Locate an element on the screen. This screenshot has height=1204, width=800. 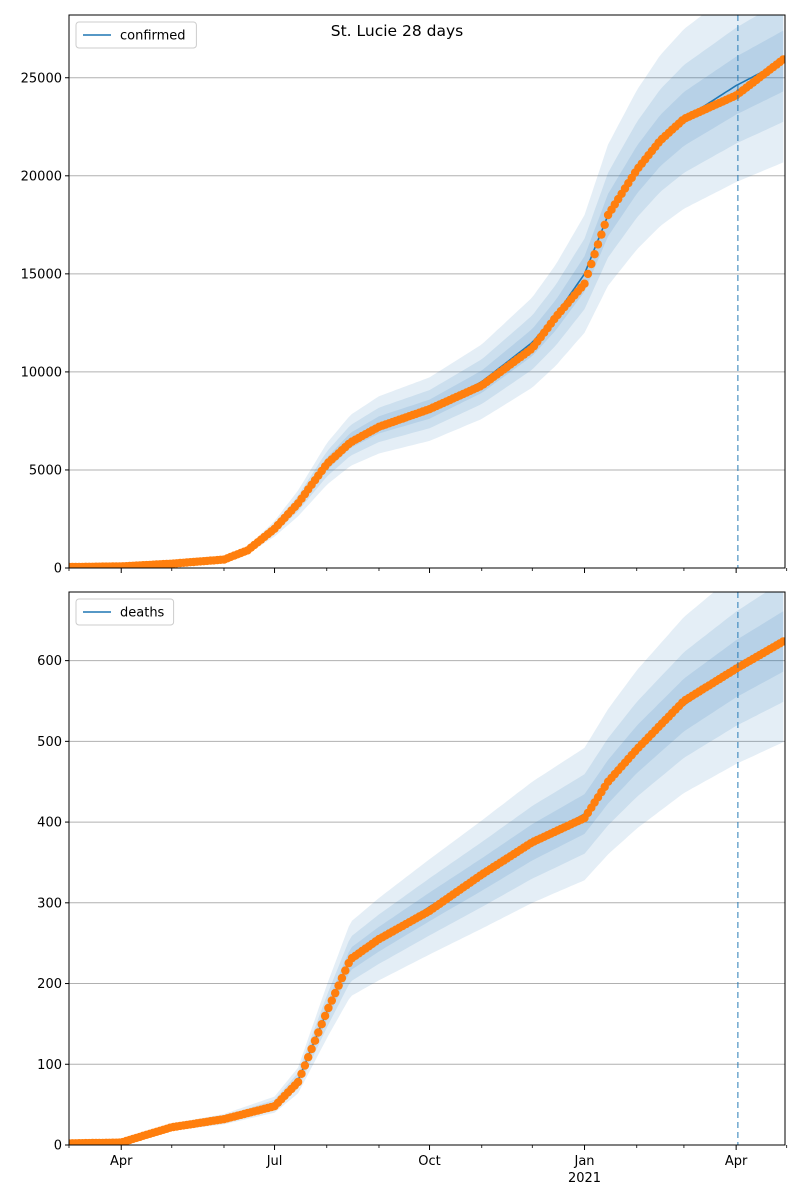
x-tick-label: Oct is located at coordinates (429, 1161).